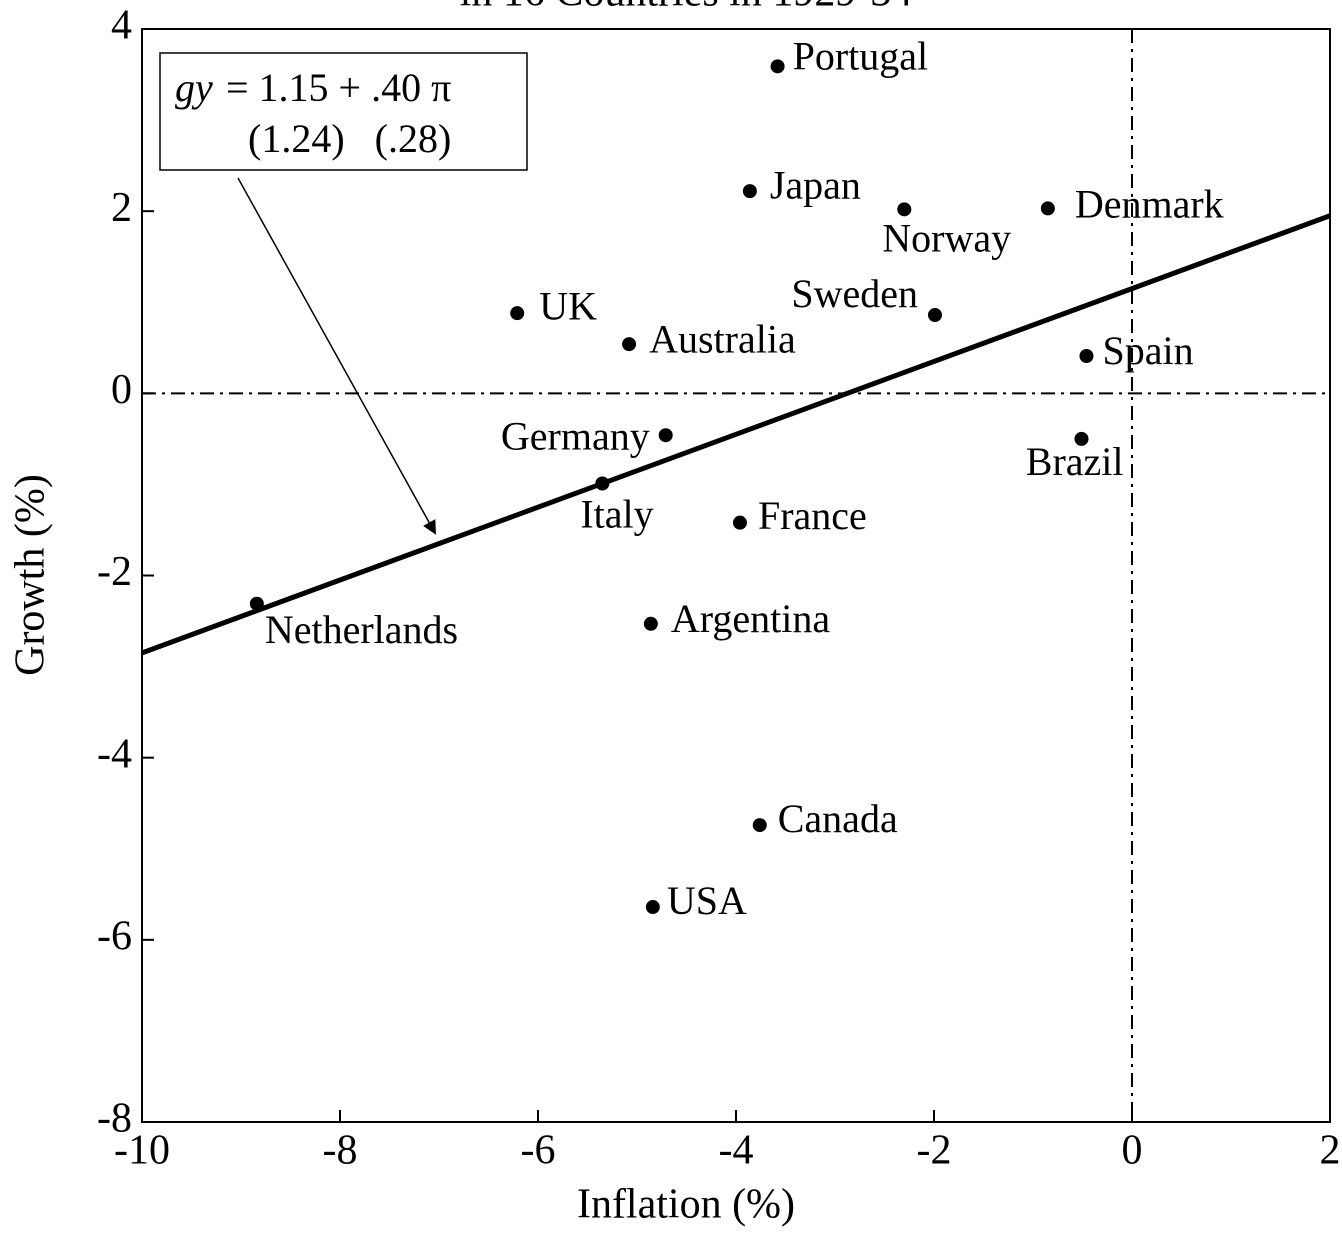 The height and width of the screenshot is (1234, 1342). Describe the element at coordinates (338, 87) in the screenshot. I see `equation-rhs: = 1.15 + .40 π` at that location.